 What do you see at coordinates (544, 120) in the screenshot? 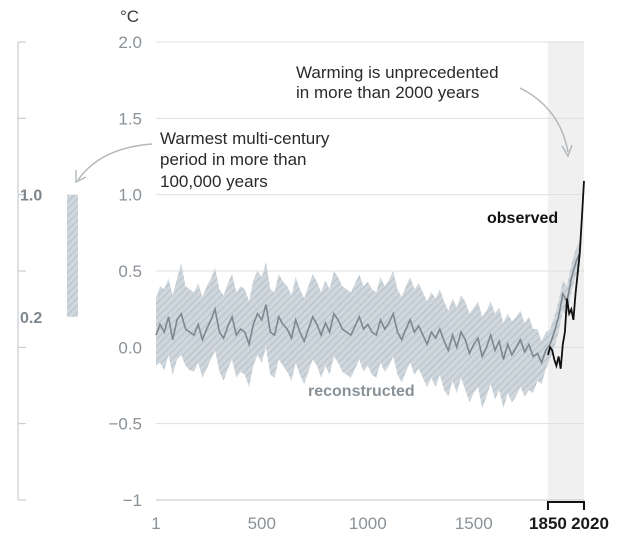
I see `annotation-arrow-right` at bounding box center [544, 120].